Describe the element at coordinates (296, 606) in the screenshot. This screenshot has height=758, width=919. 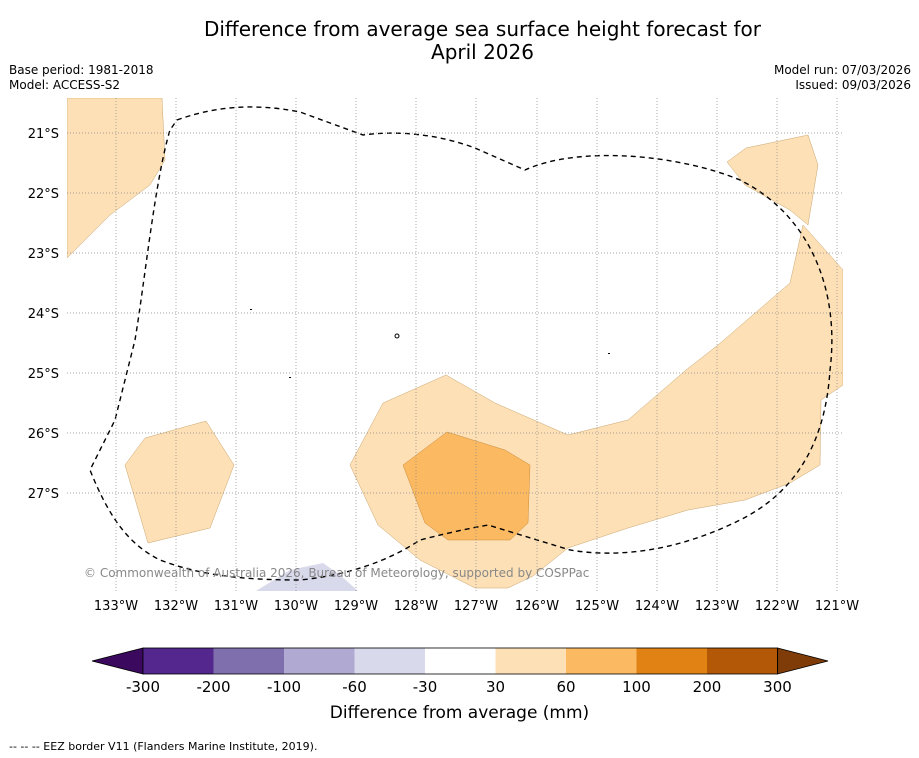
I see `lon-label: 130°W` at that location.